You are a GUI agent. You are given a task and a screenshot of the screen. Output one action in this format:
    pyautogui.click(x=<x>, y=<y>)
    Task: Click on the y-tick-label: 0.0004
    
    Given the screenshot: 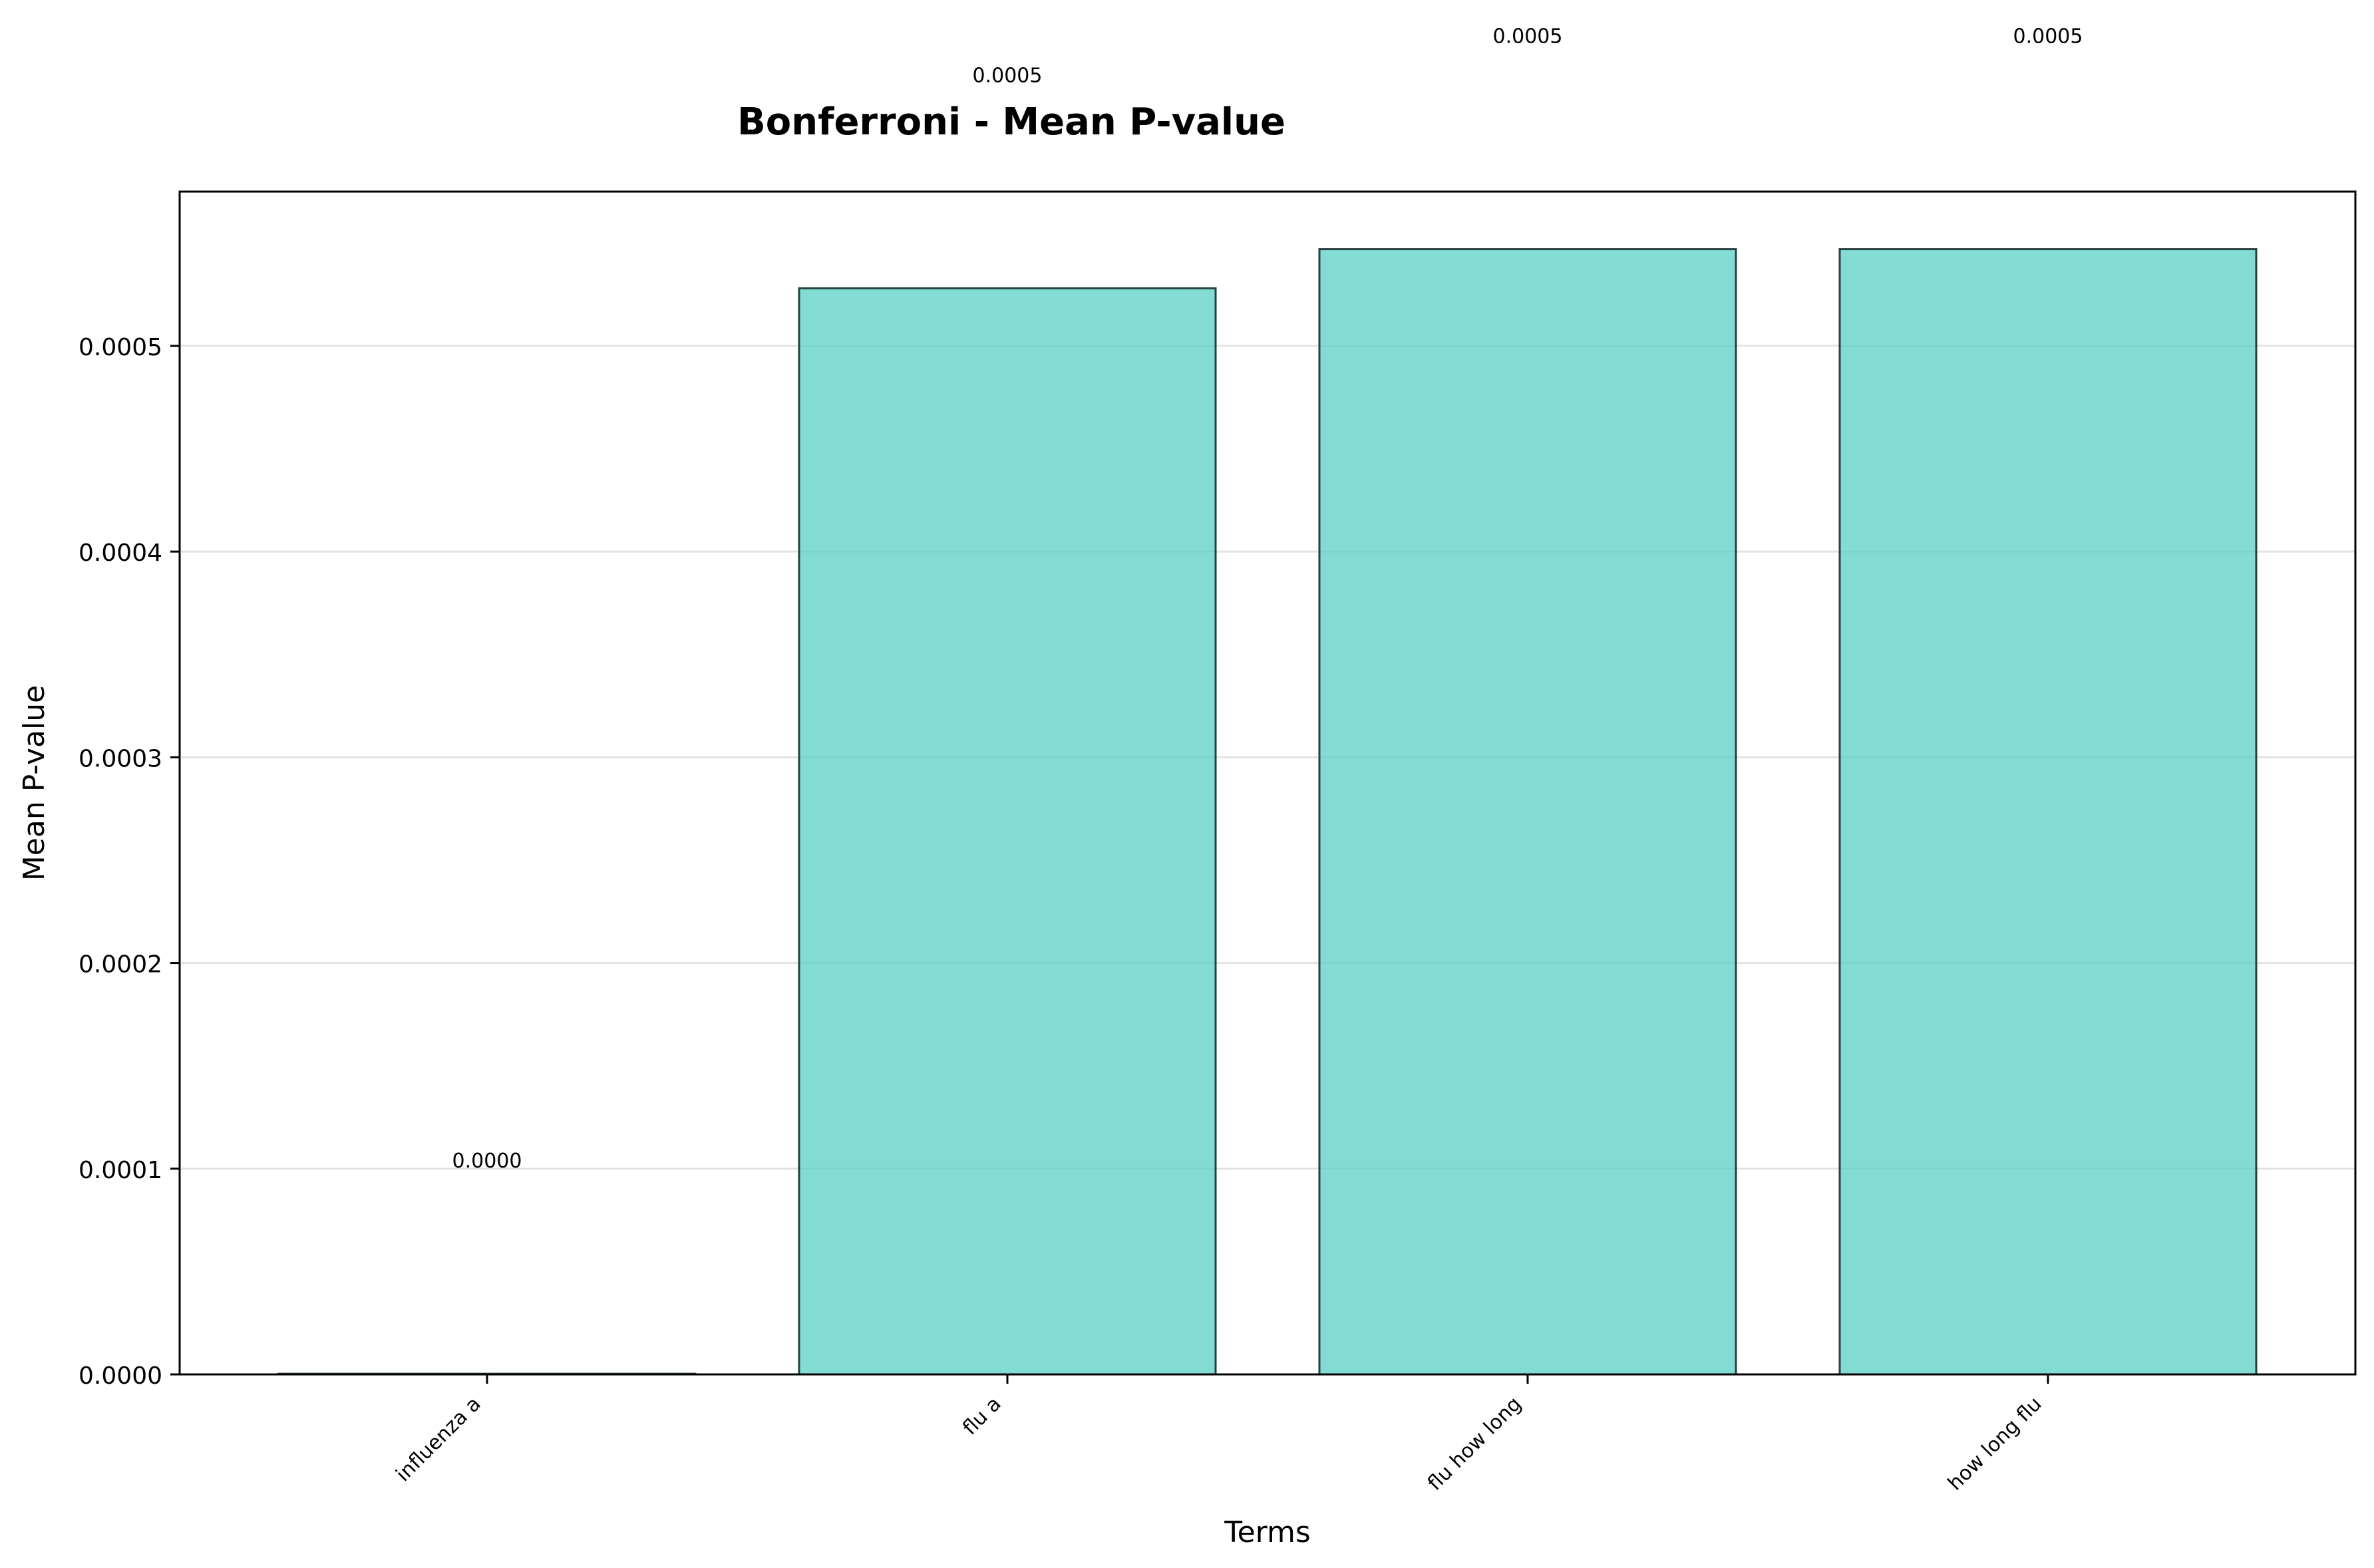 What is the action you would take?
    pyautogui.click(x=120, y=553)
    